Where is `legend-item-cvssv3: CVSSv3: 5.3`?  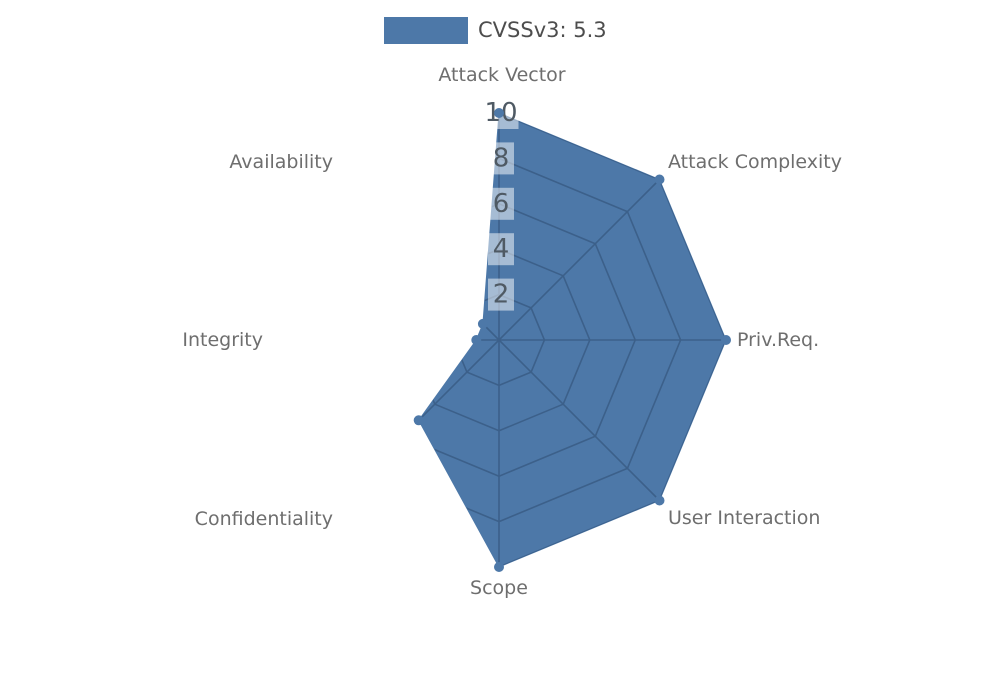 legend-item-cvssv3: CVSSv3: 5.3 is located at coordinates (495, 30).